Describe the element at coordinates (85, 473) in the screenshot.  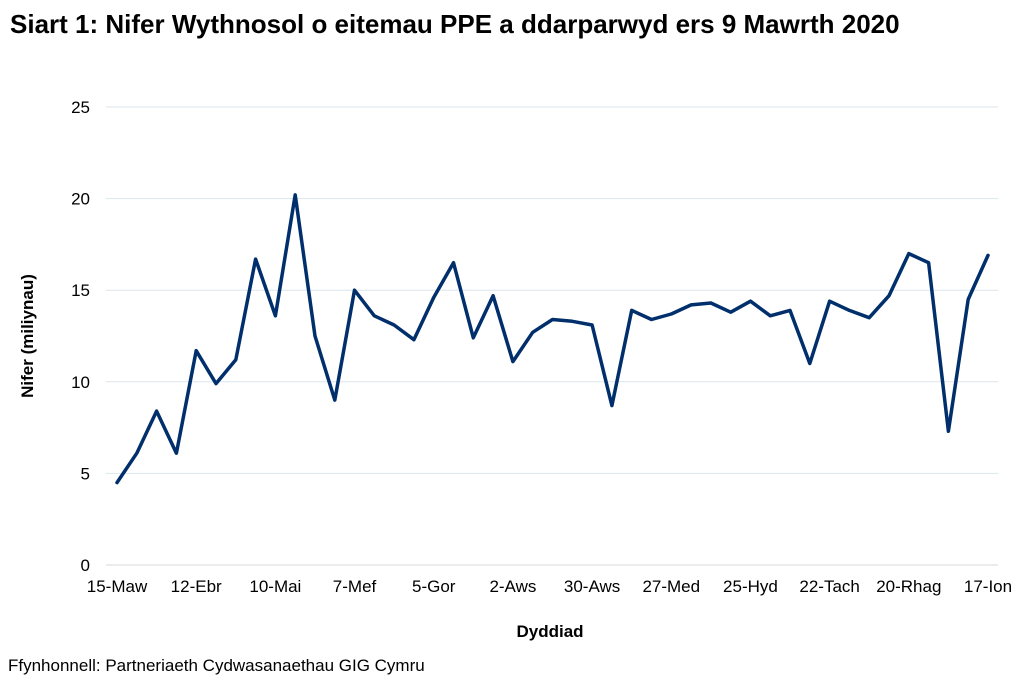
I see `y-tick-label: 5` at that location.